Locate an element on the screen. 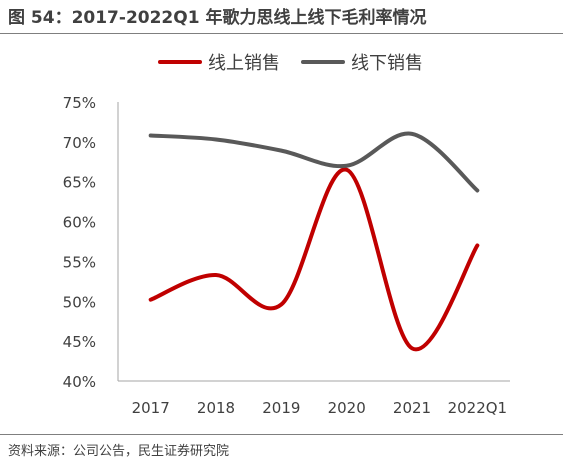 The width and height of the screenshot is (563, 460). x-tick-label: 2017 is located at coordinates (151, 408).